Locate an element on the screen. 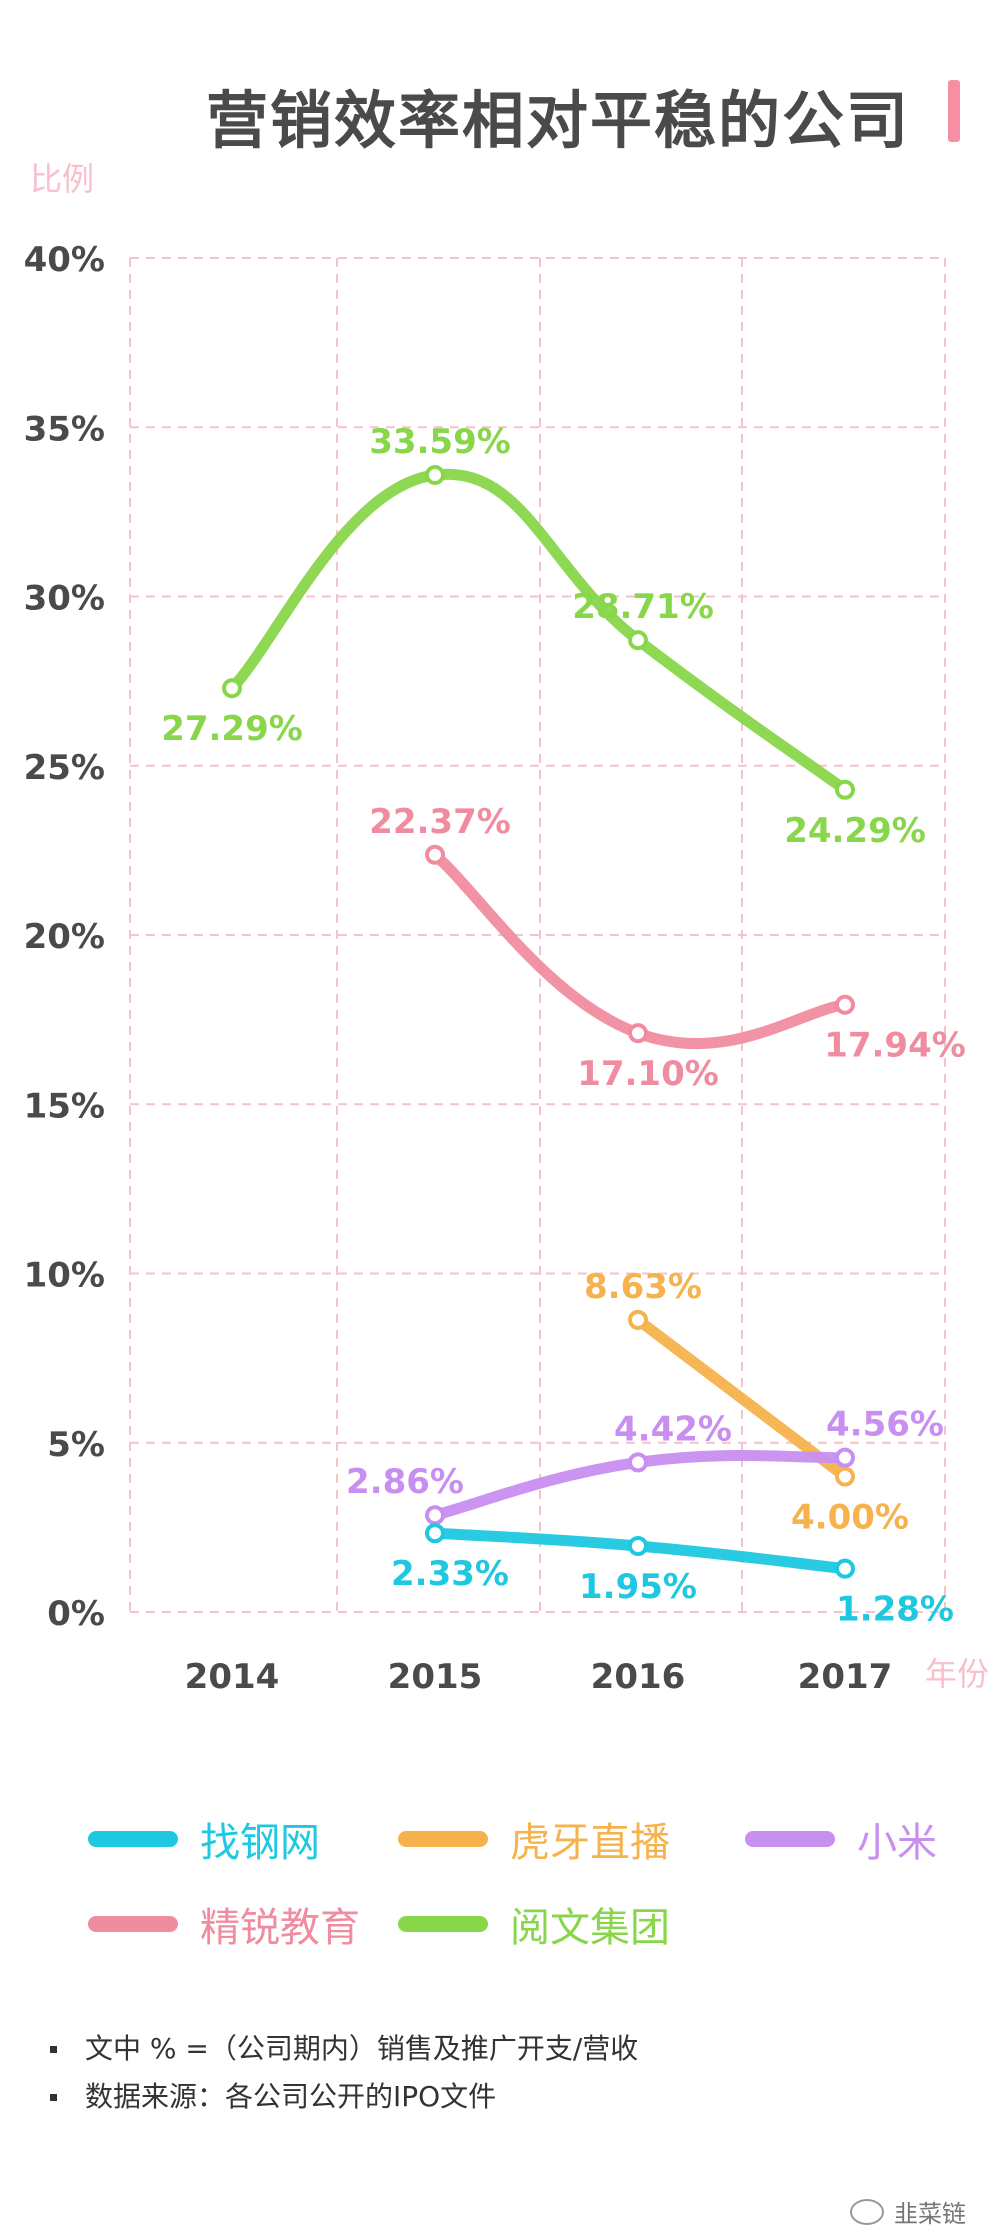 This screenshot has height=2229, width=1000. footnote: 数据来源：各公司公开的IPO文件 is located at coordinates (344, 2097).